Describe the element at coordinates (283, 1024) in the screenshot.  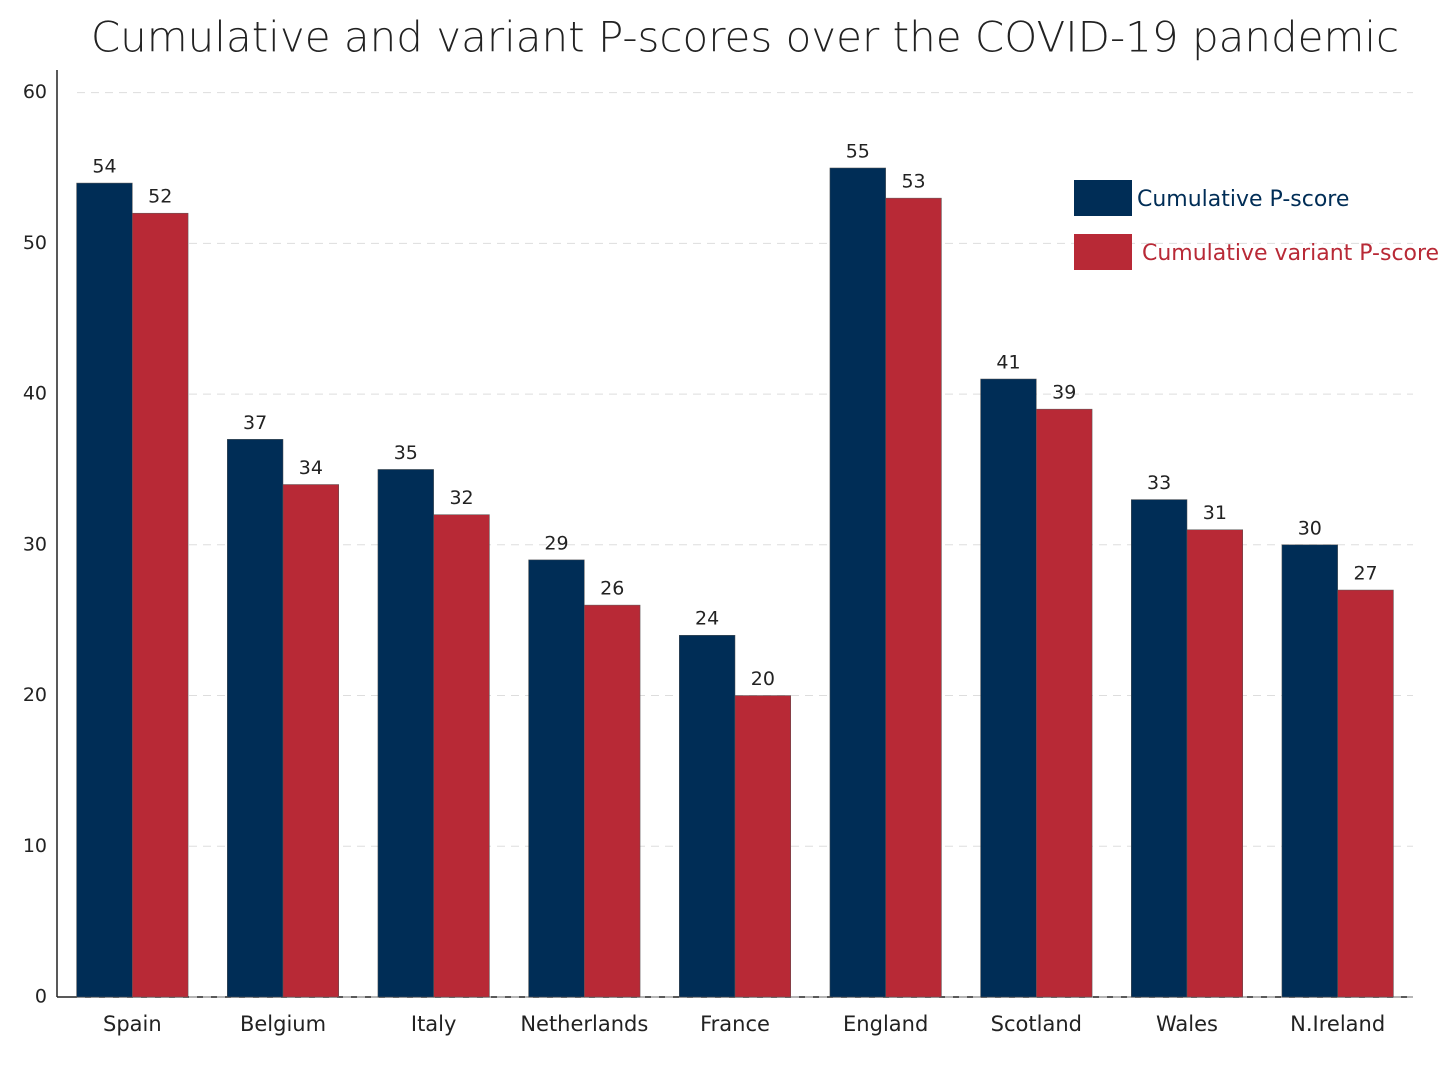
I see `x-tick-label: Belgium` at that location.